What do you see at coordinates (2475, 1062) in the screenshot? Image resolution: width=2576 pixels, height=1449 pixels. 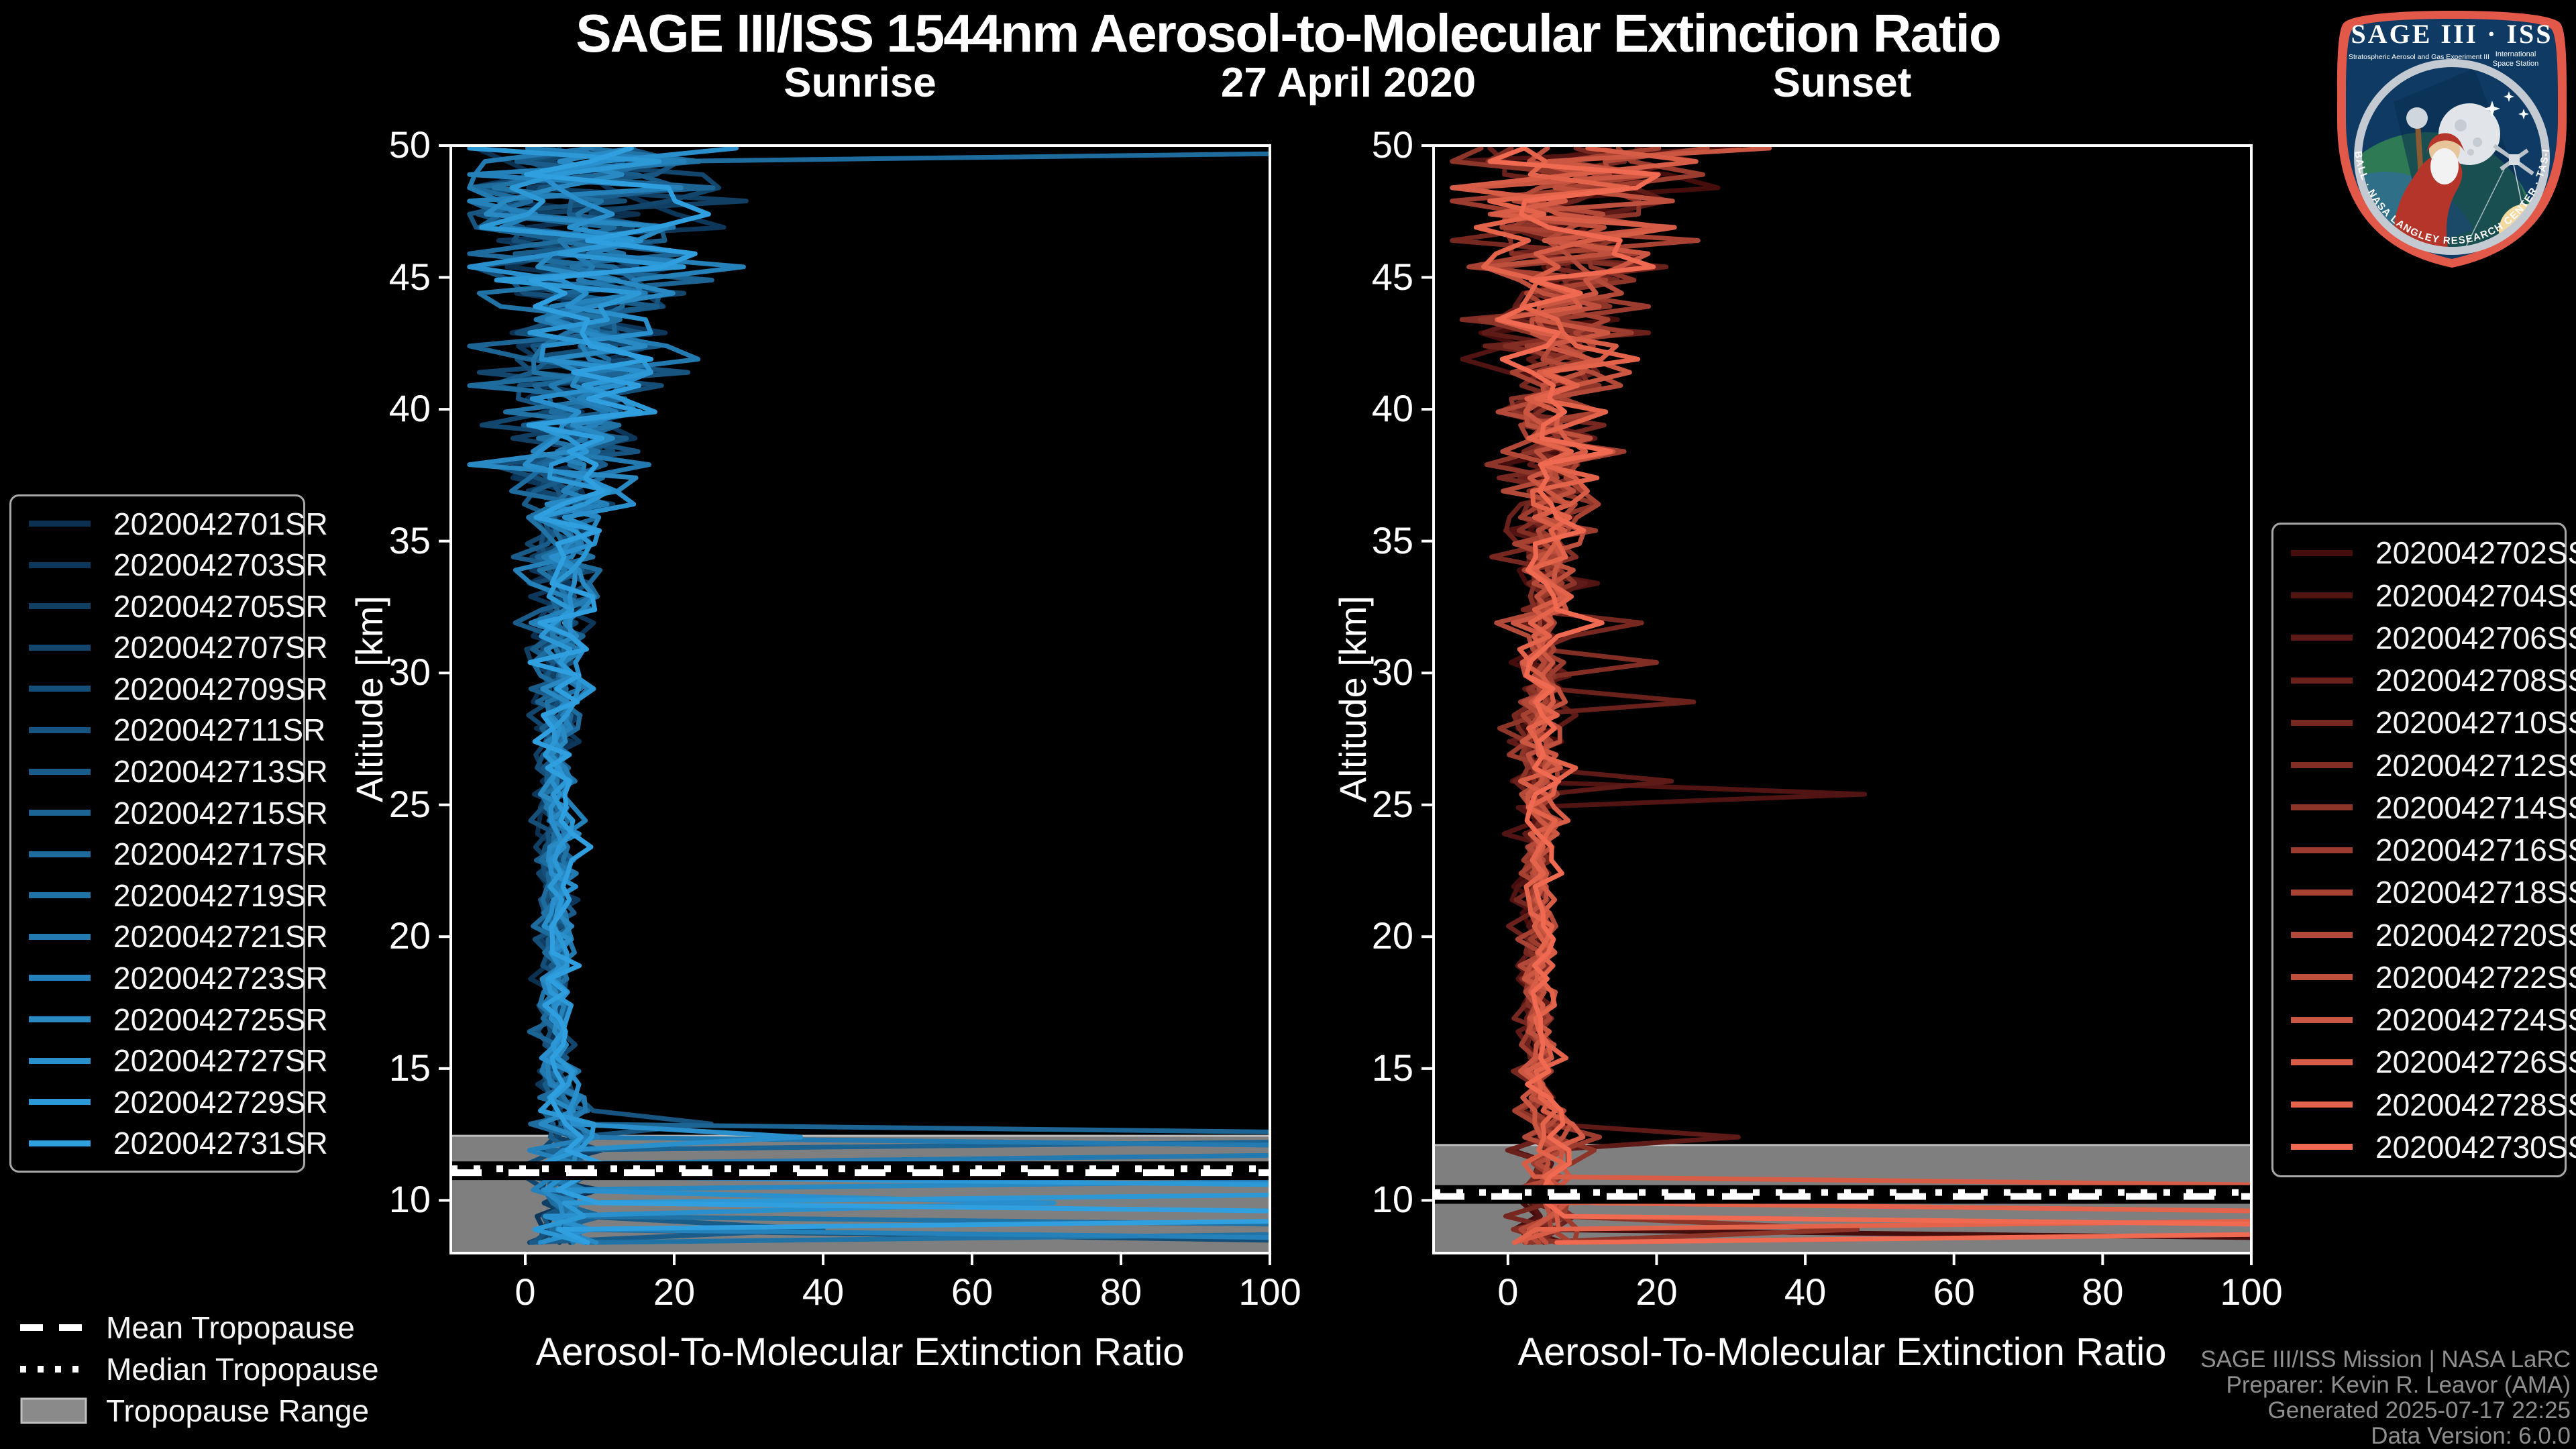 I see `legend-item-label: 2020042726SS` at bounding box center [2475, 1062].